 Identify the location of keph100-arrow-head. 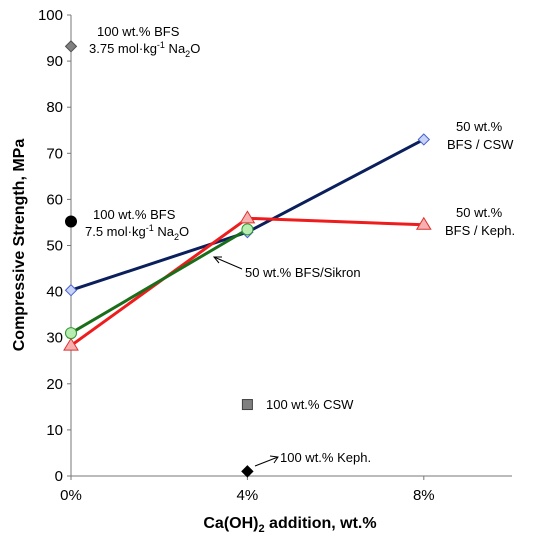
(274, 459).